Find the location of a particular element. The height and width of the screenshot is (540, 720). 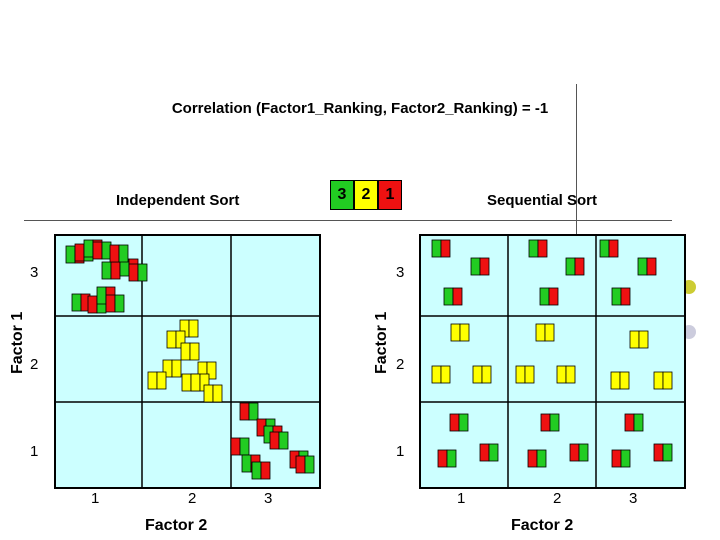

left-y-tick-3: 3 is located at coordinates (34, 272).